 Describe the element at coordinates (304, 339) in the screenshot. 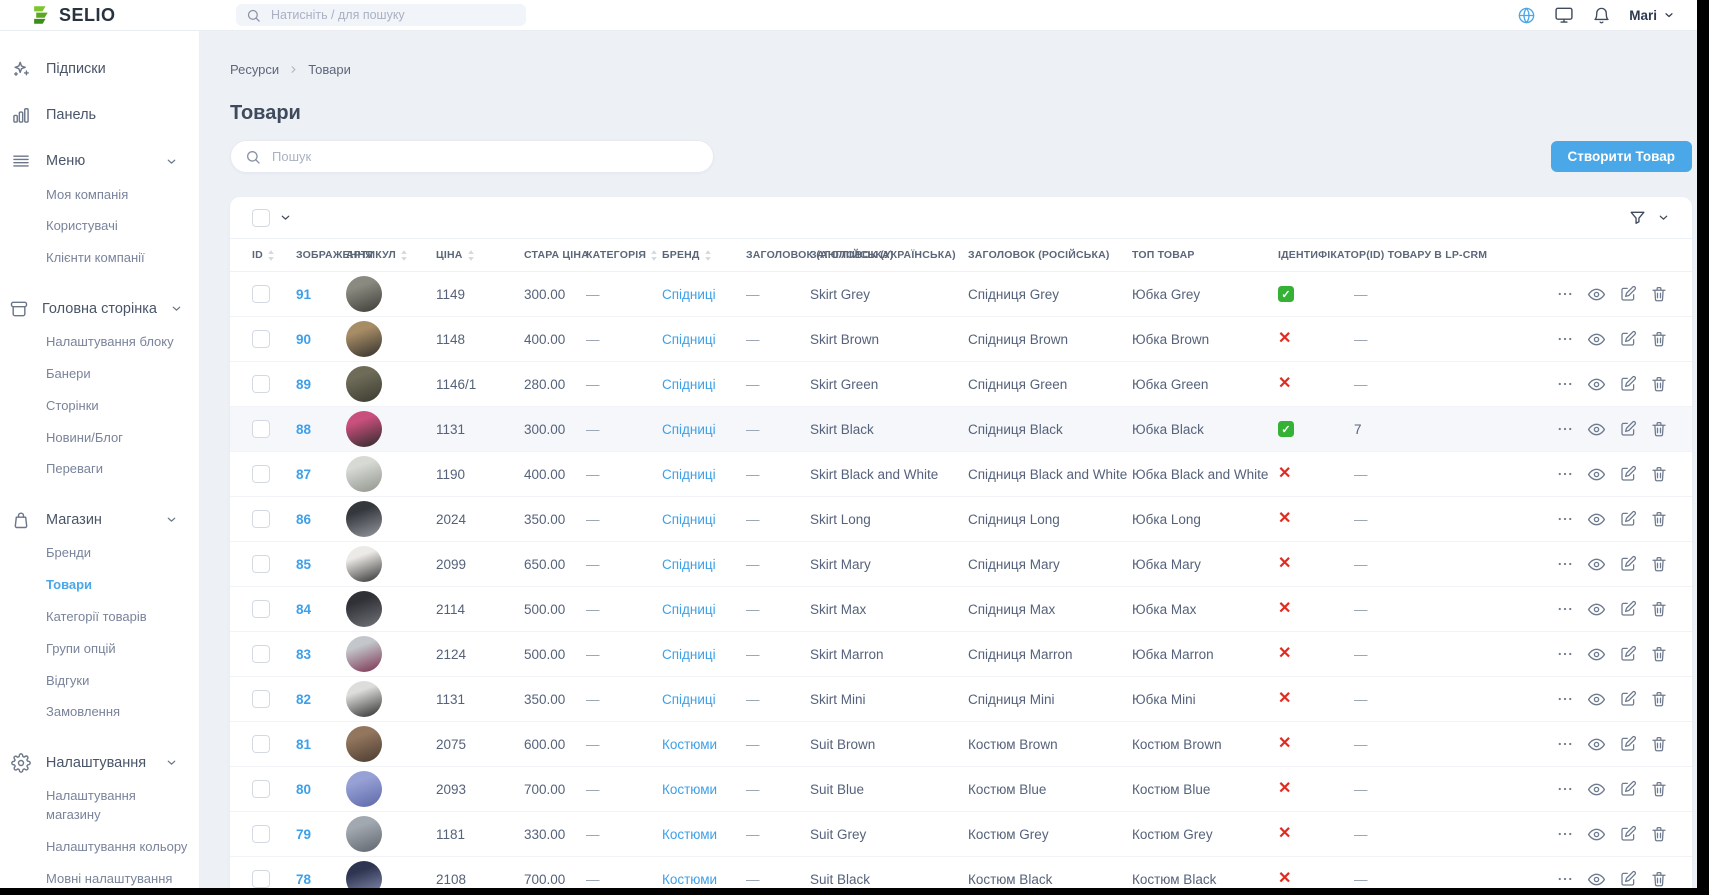

I see `product-id-link: 90` at that location.